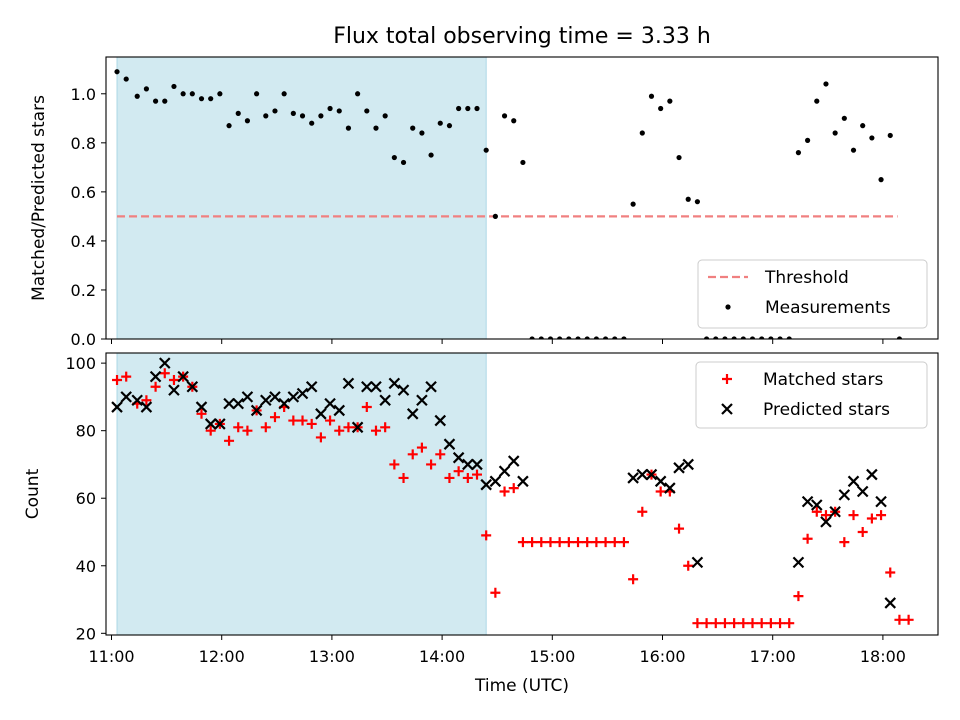  I want to click on bottom-ytick-label: 80, so click(86, 431).